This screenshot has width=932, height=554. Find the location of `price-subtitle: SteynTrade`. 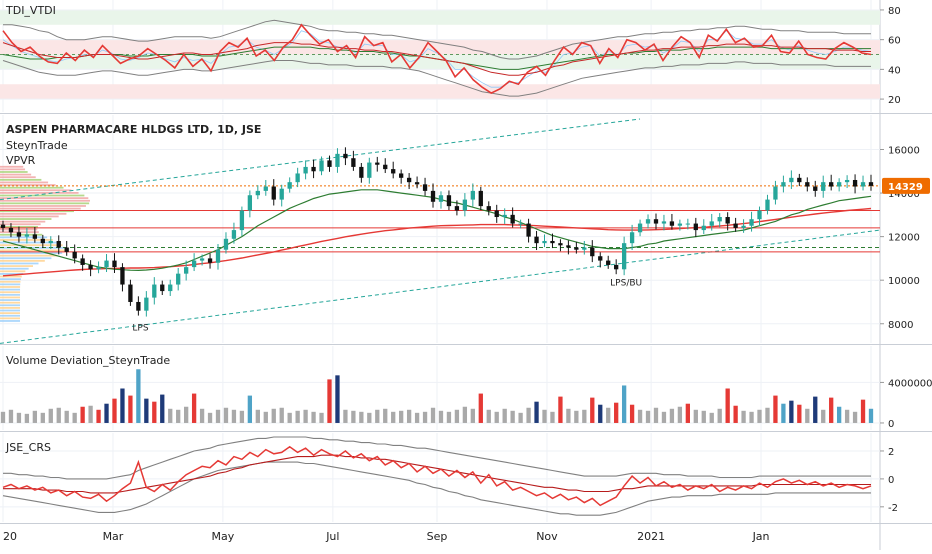

price-subtitle: SteynTrade is located at coordinates (37, 145).